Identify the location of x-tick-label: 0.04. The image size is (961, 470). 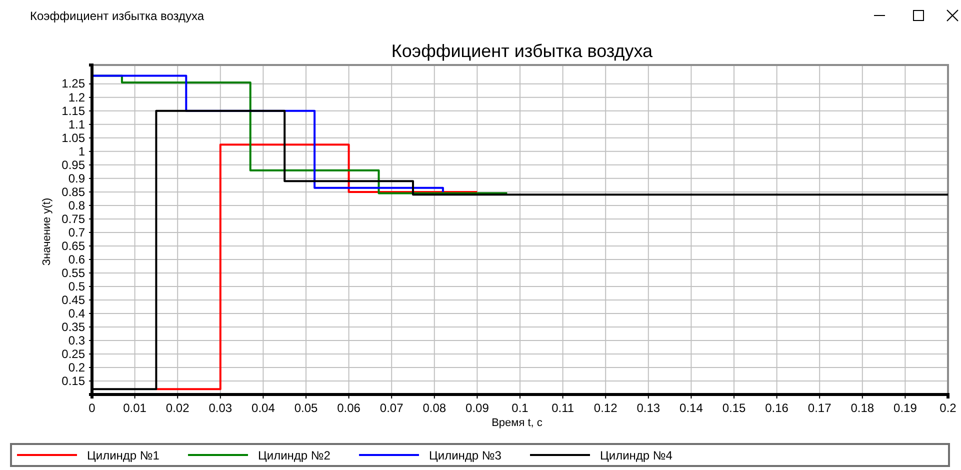
(264, 408).